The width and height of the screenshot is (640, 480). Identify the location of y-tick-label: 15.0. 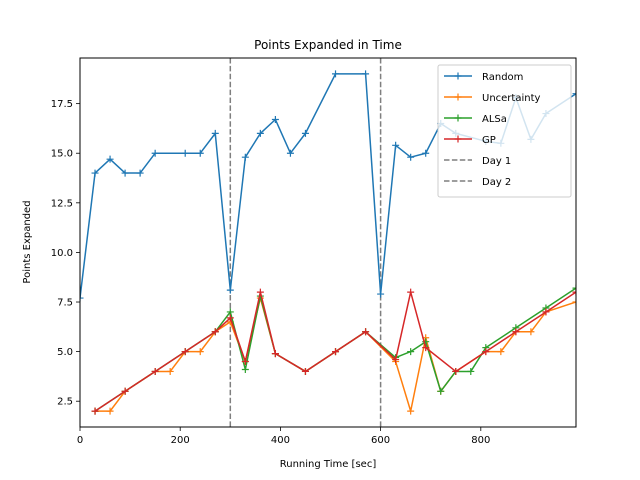
(62, 154).